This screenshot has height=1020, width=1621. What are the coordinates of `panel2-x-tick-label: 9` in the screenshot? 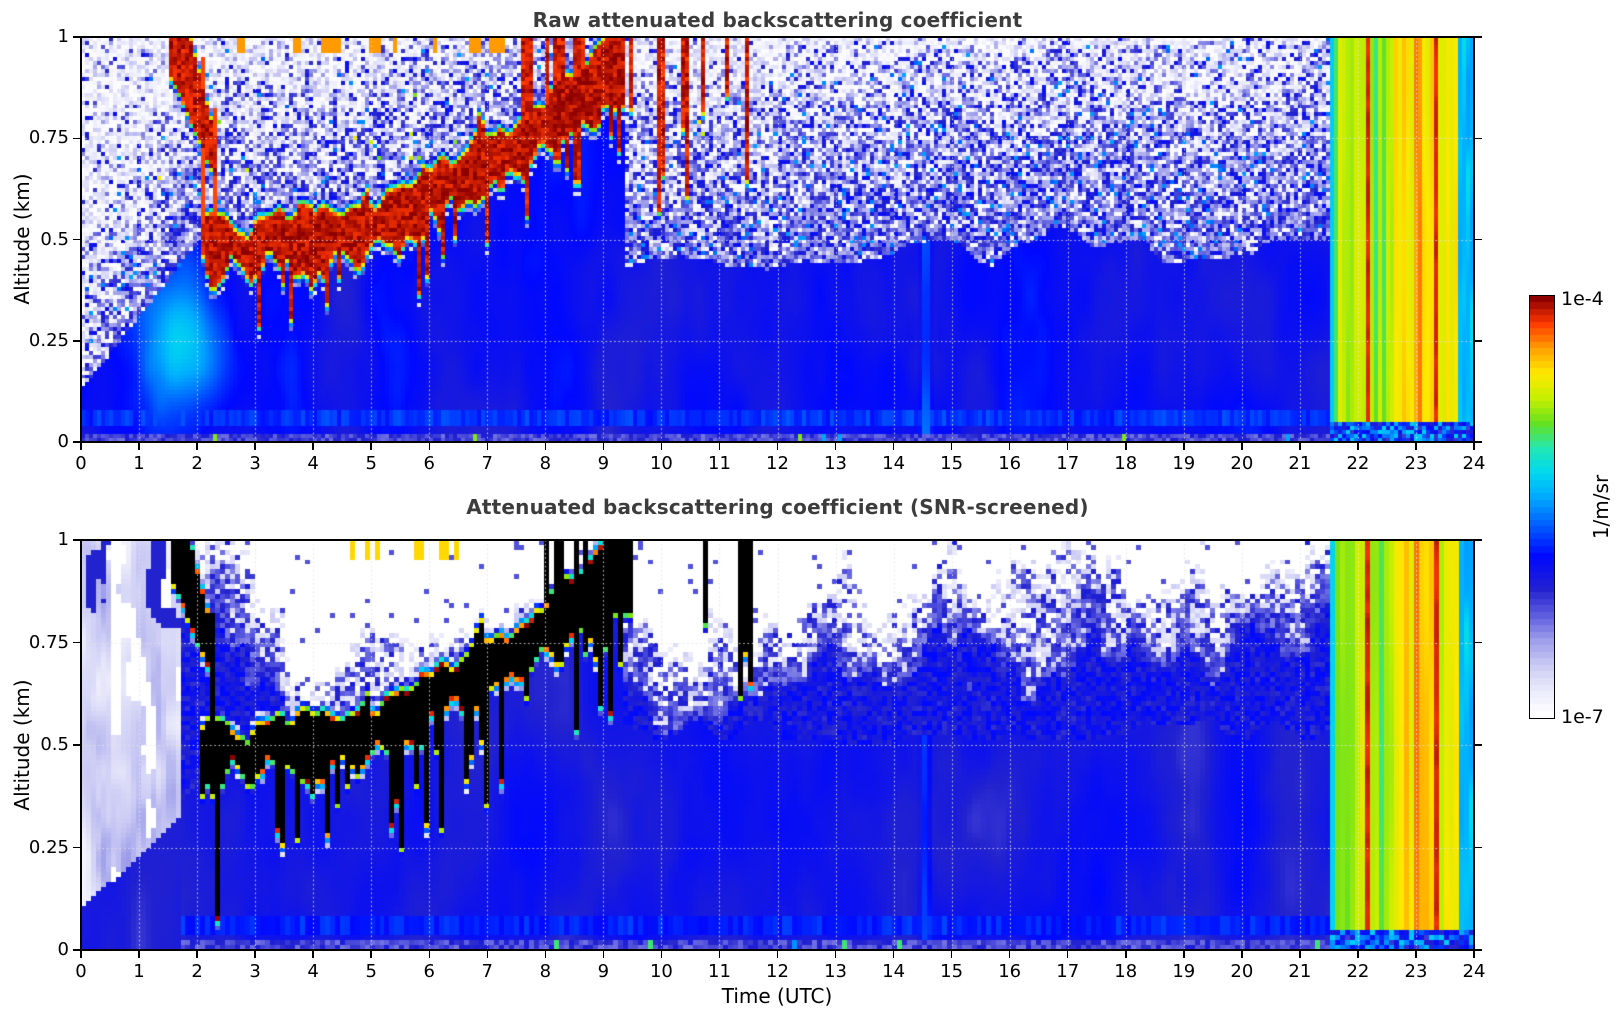 It's located at (603, 971).